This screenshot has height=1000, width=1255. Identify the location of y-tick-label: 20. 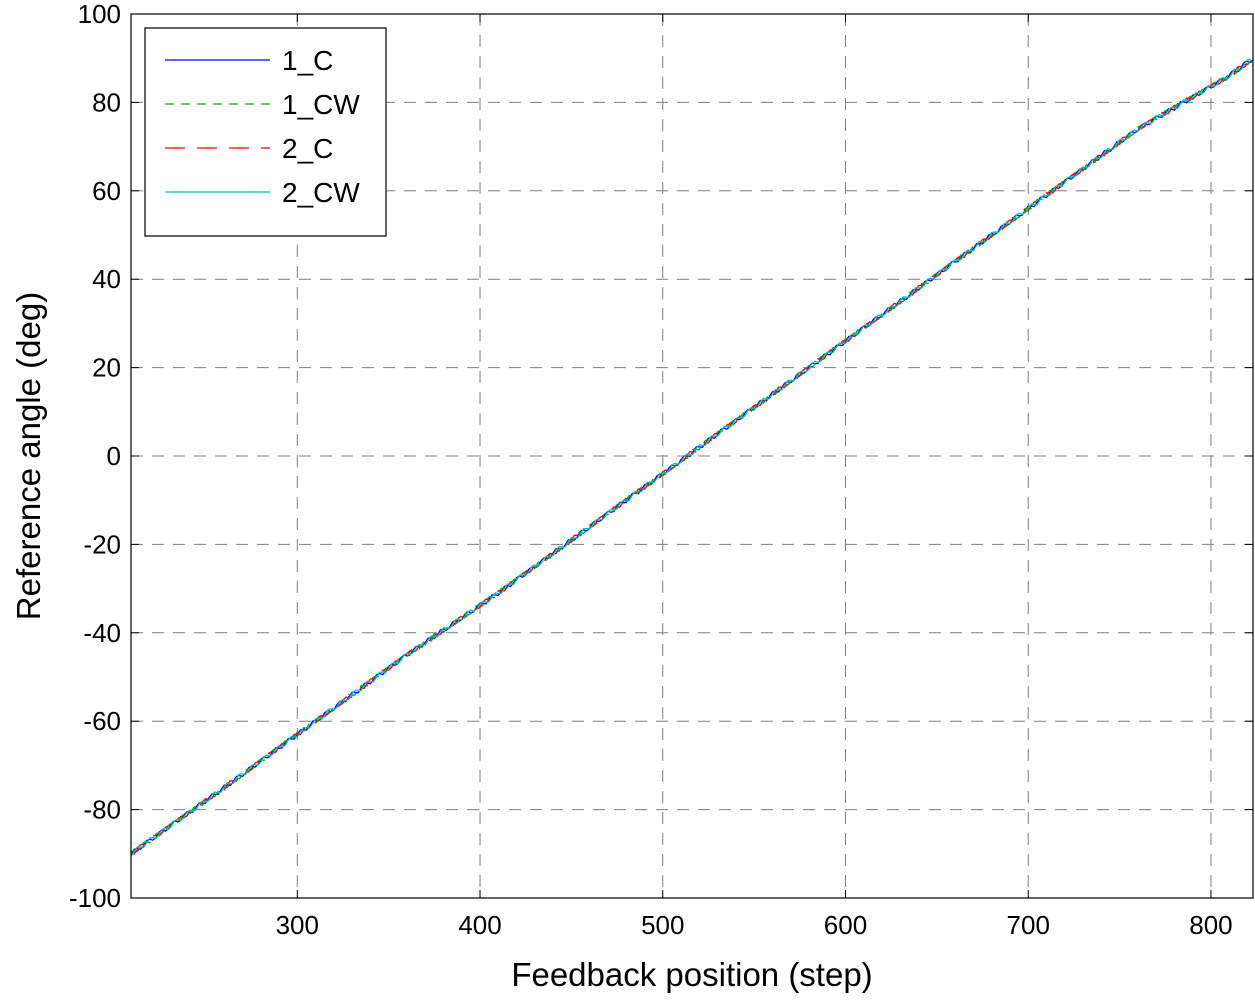
(106, 368).